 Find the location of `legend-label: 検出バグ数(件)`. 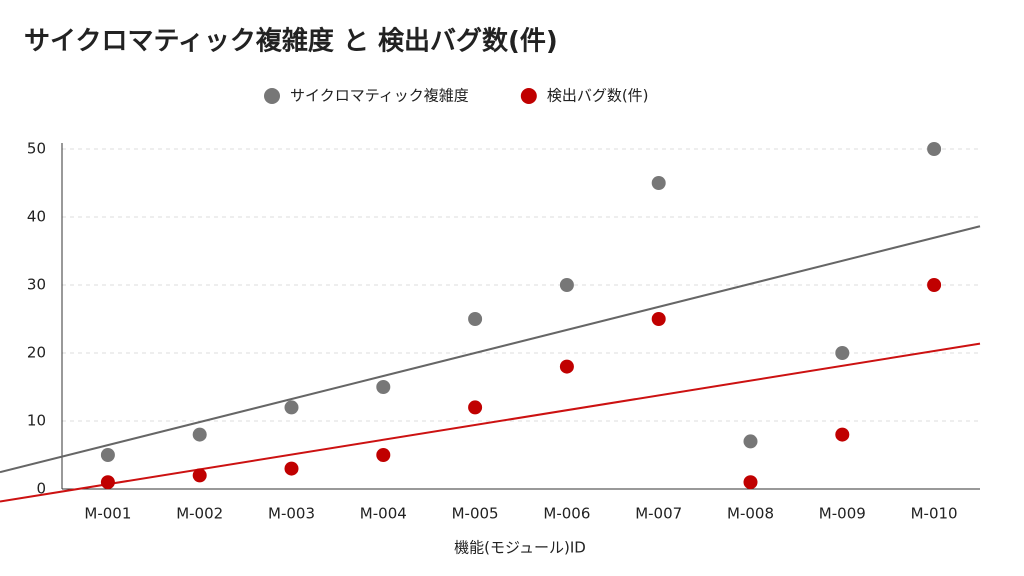

legend-label: 検出バグ数(件) is located at coordinates (598, 96).